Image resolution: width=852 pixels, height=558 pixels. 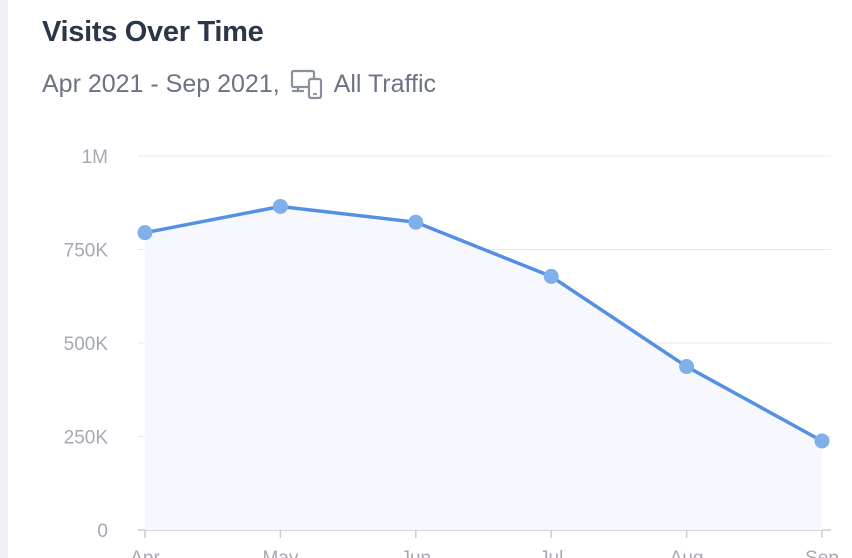 What do you see at coordinates (102, 531) in the screenshot?
I see `y-tick-label: 0` at bounding box center [102, 531].